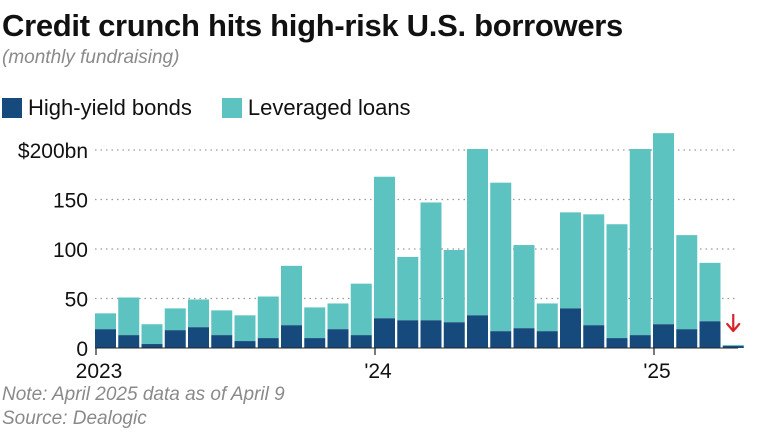  What do you see at coordinates (70, 201) in the screenshot?
I see `y-tick-label: 150` at bounding box center [70, 201].